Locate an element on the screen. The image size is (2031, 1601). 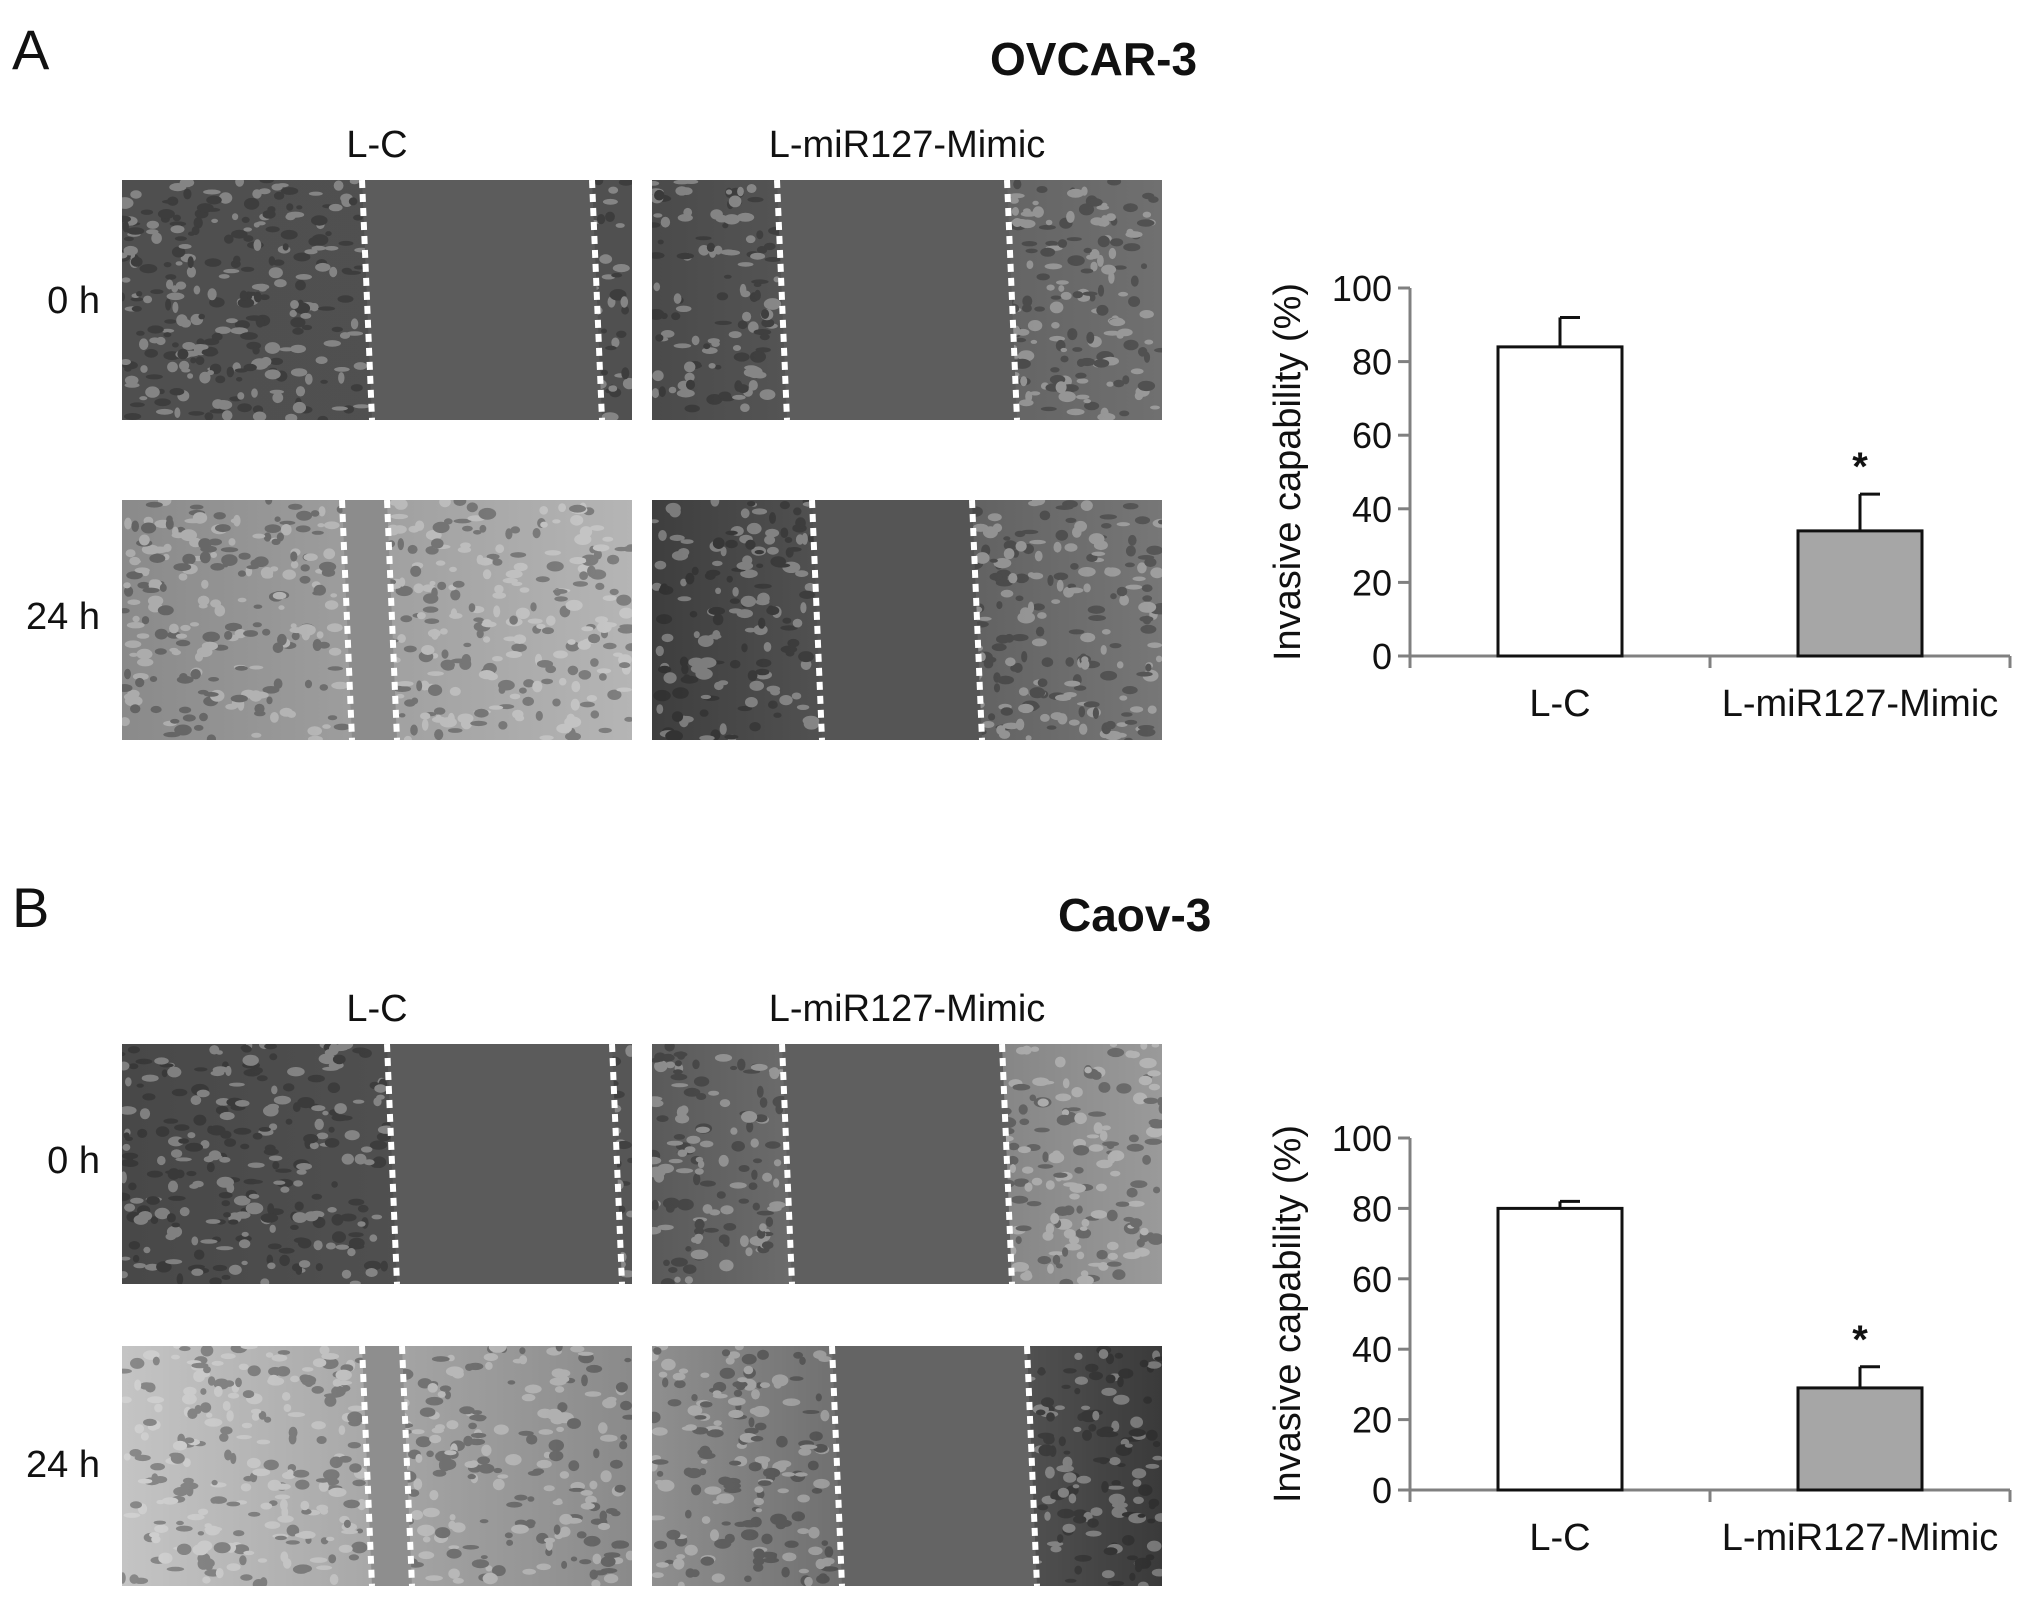
panel-b-row-label-24h: 24 h is located at coordinates (63, 1465).